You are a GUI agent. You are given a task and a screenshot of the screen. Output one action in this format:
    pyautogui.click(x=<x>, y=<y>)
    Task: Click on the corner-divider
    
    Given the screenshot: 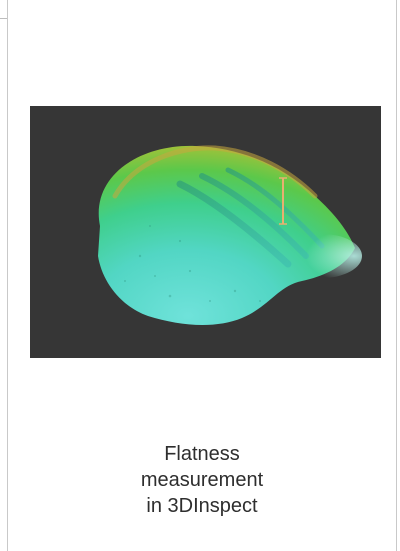 What is the action you would take?
    pyautogui.click(x=3, y=9)
    